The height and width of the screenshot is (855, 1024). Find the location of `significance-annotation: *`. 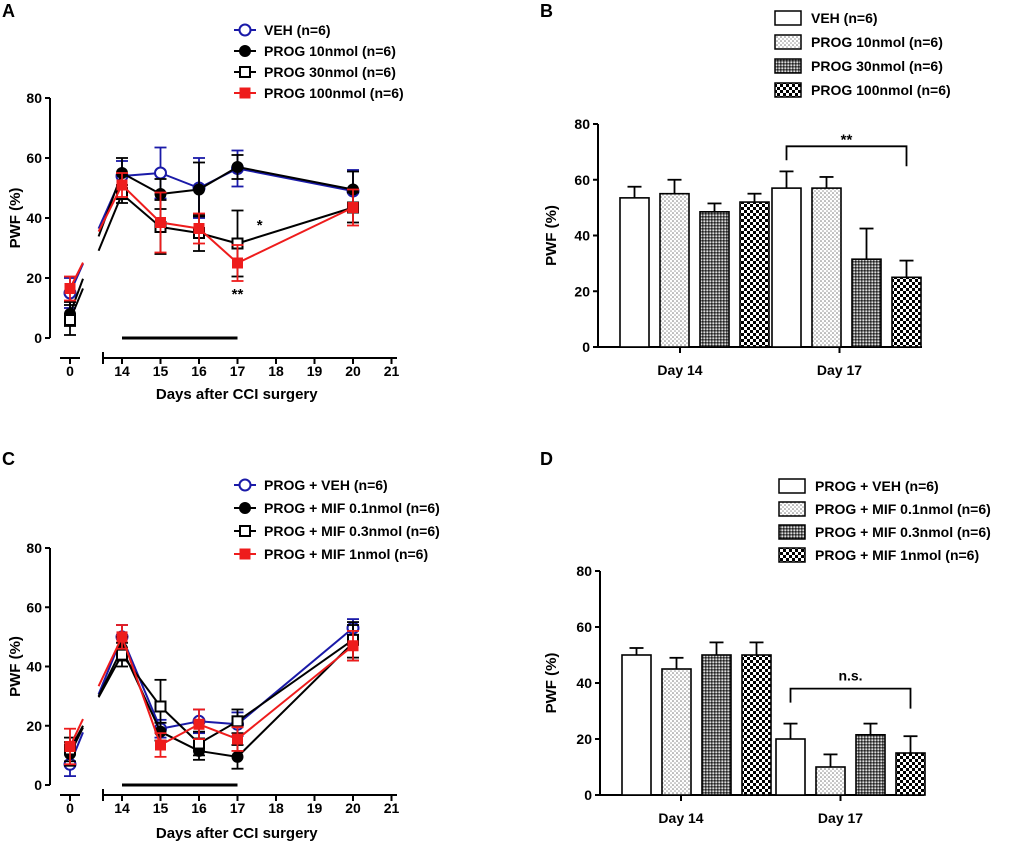

significance-annotation: * is located at coordinates (260, 225).